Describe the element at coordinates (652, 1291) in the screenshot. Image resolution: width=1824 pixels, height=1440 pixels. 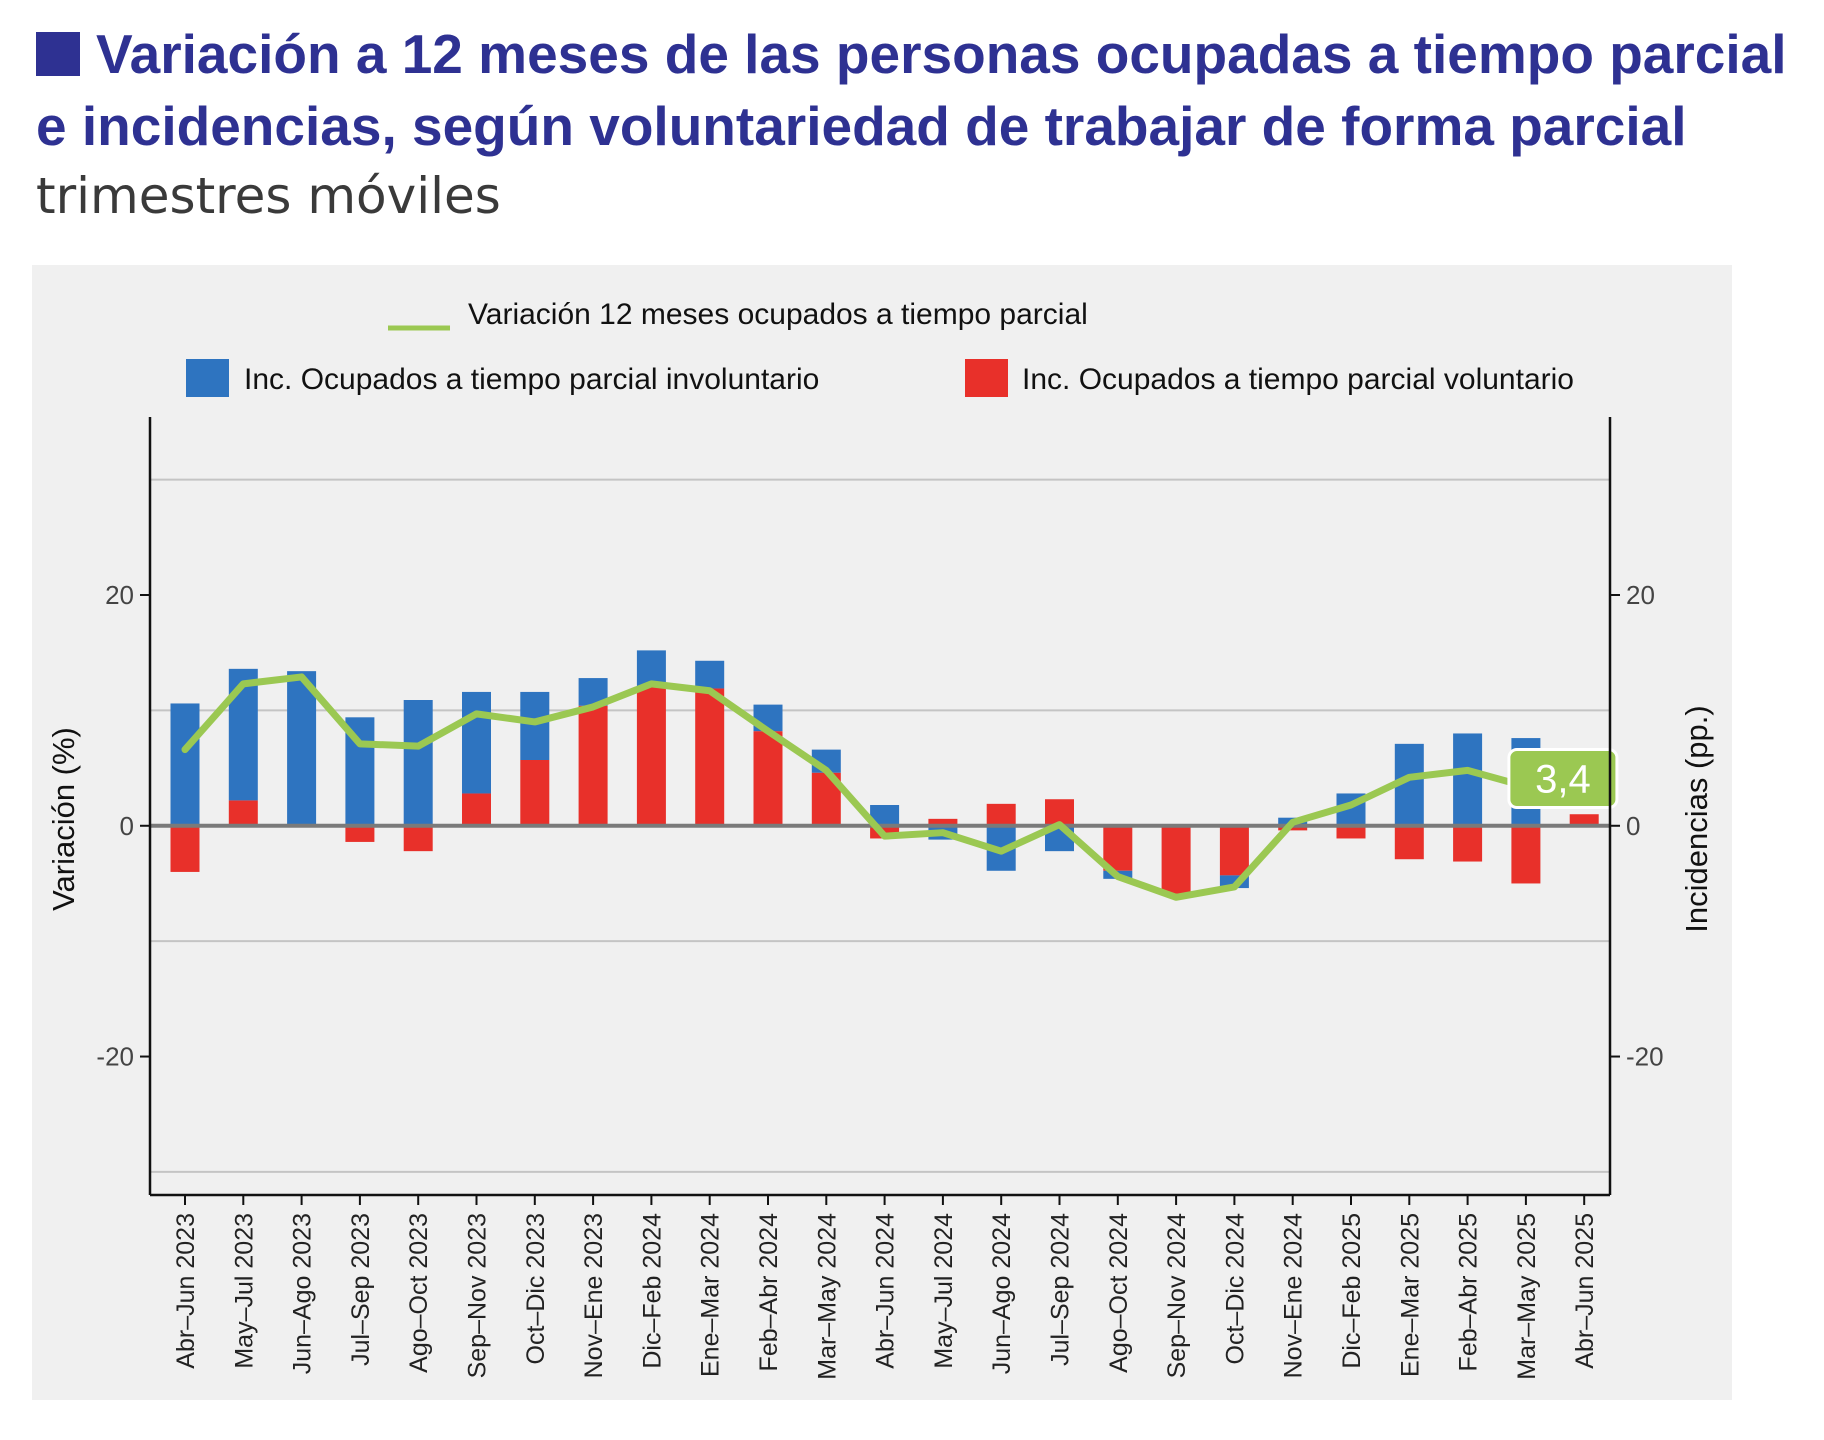
I see `x-tick-label: Dic–Feb 2024` at that location.